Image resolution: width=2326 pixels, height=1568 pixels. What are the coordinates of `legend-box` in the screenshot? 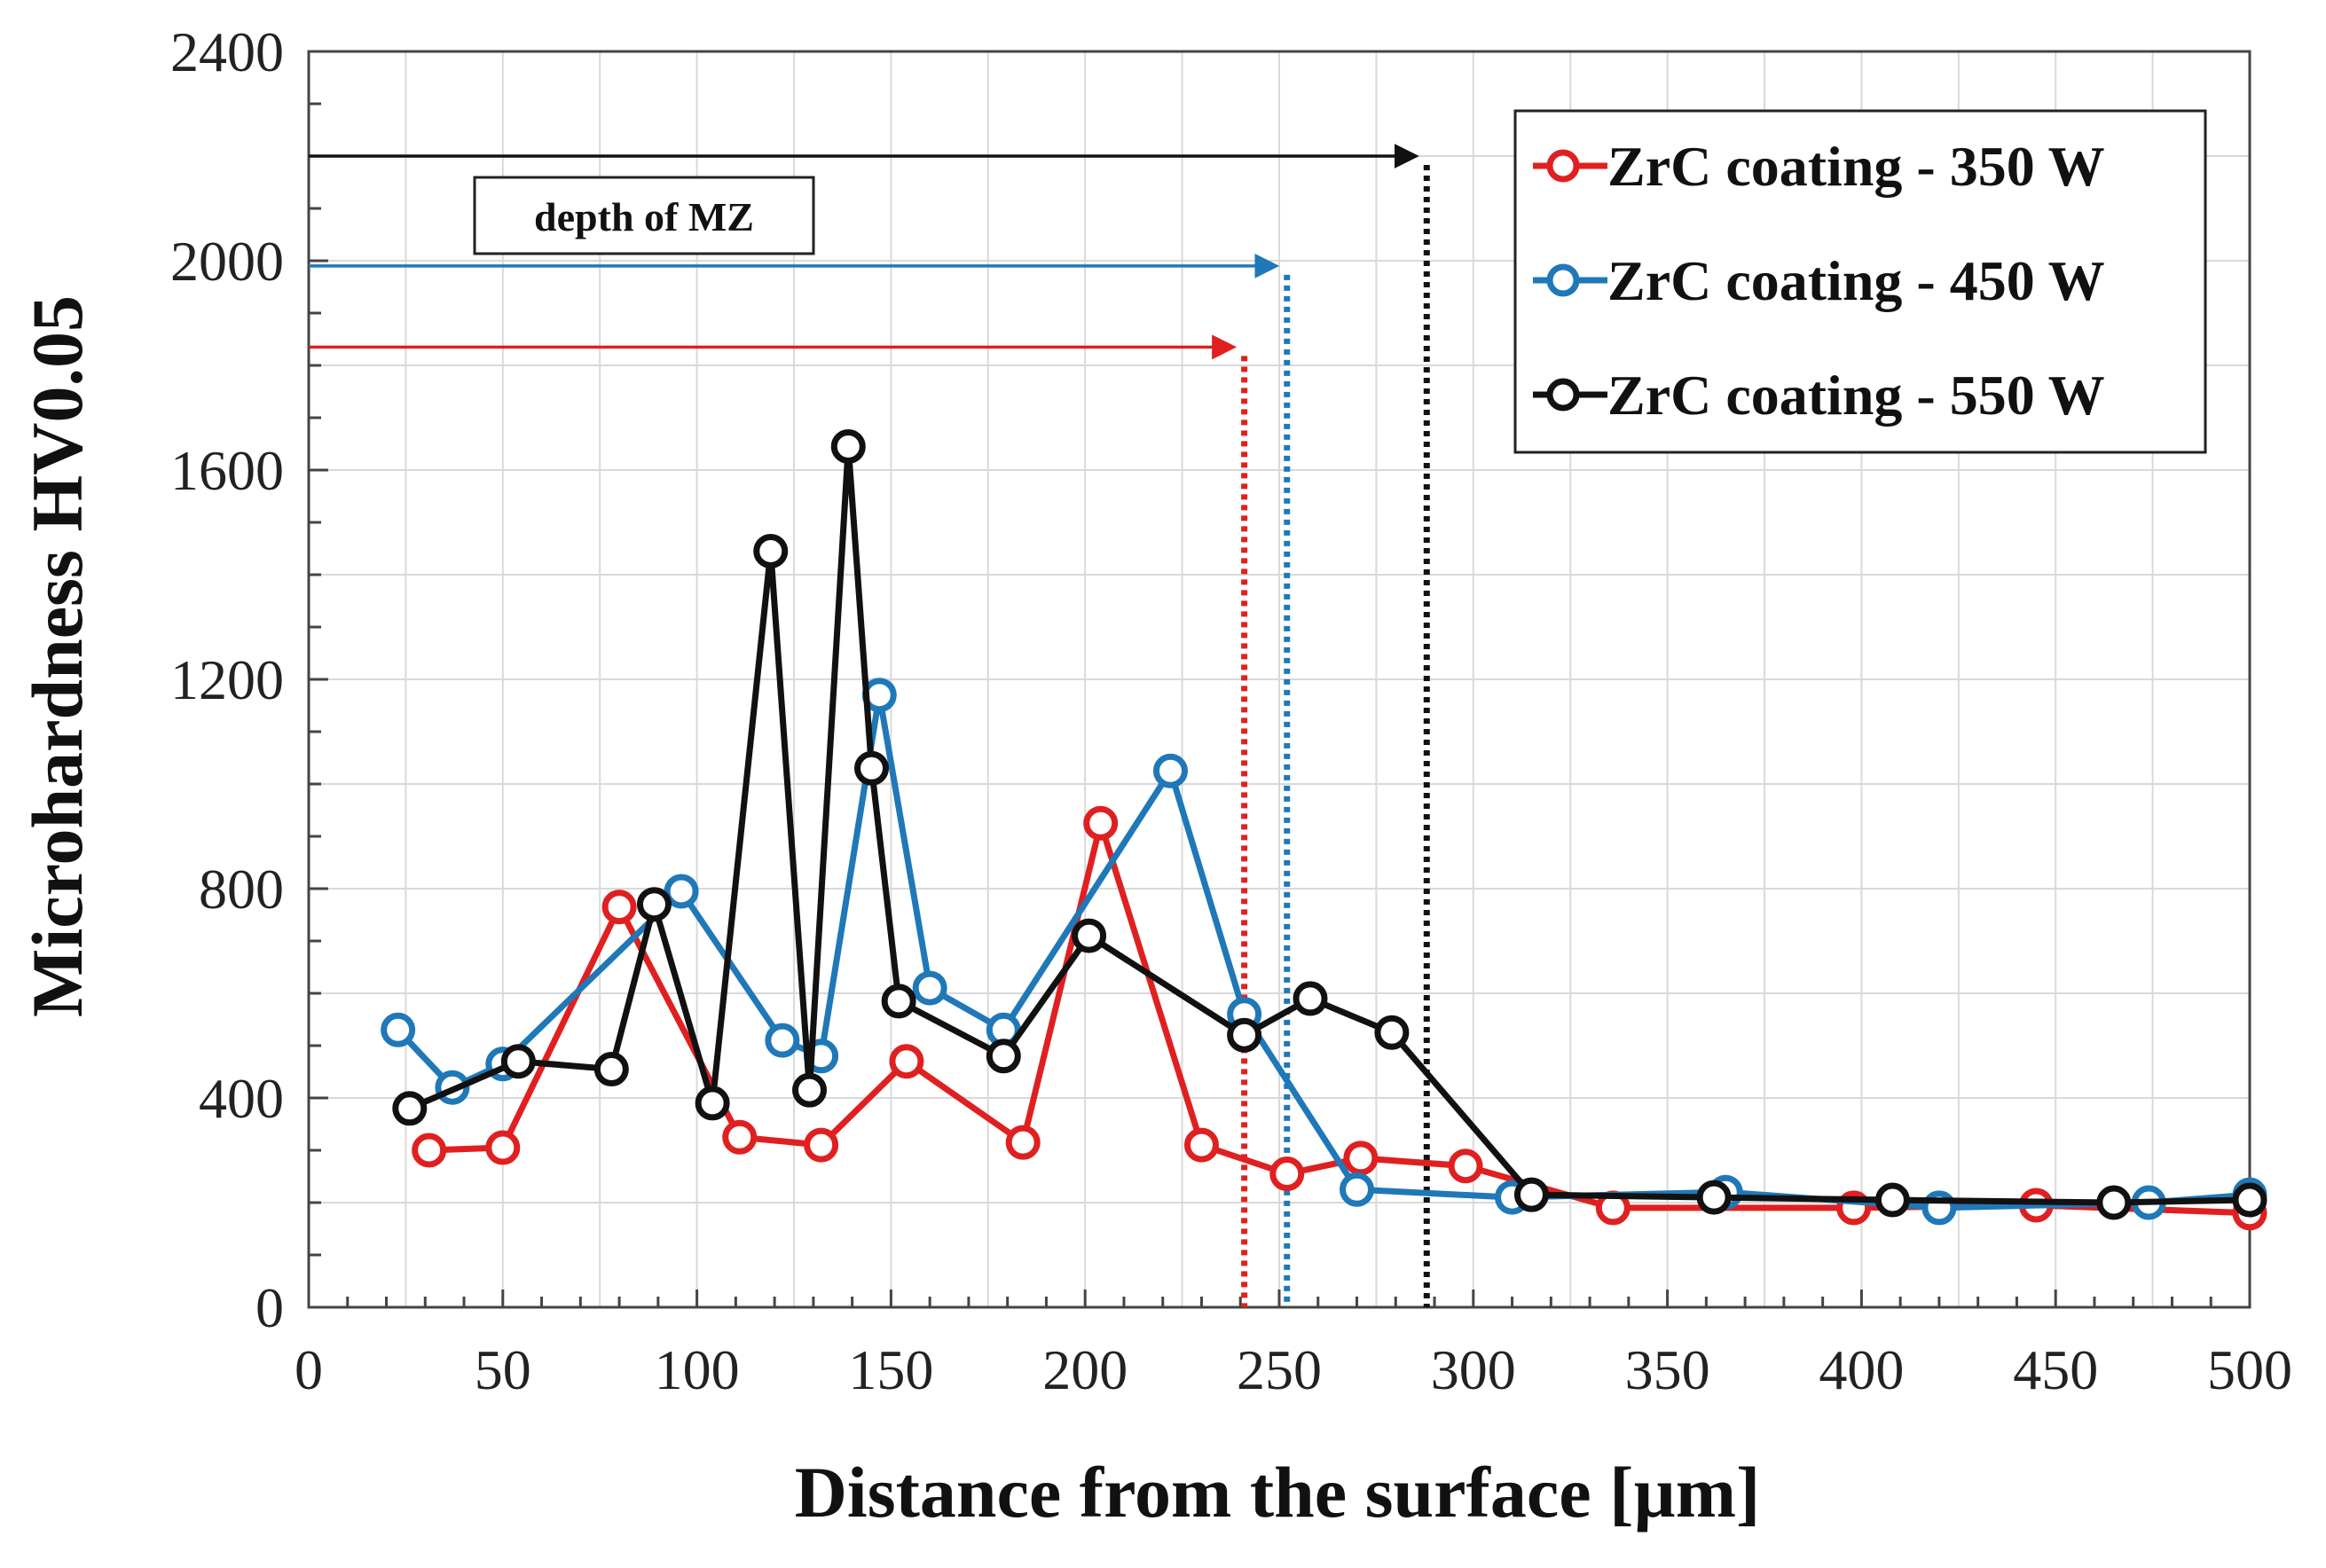 It's located at (1860, 282).